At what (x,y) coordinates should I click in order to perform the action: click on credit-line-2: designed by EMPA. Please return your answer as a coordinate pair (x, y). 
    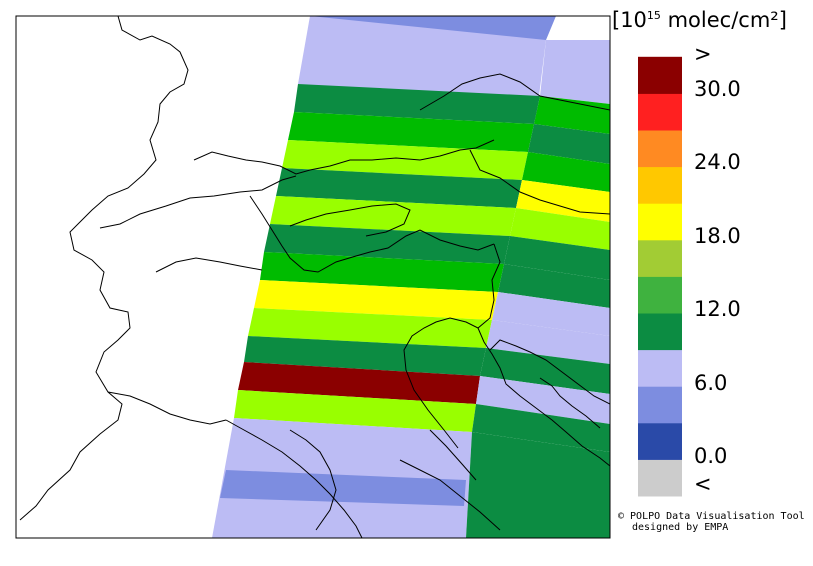
    Looking at the image, I should click on (680, 527).